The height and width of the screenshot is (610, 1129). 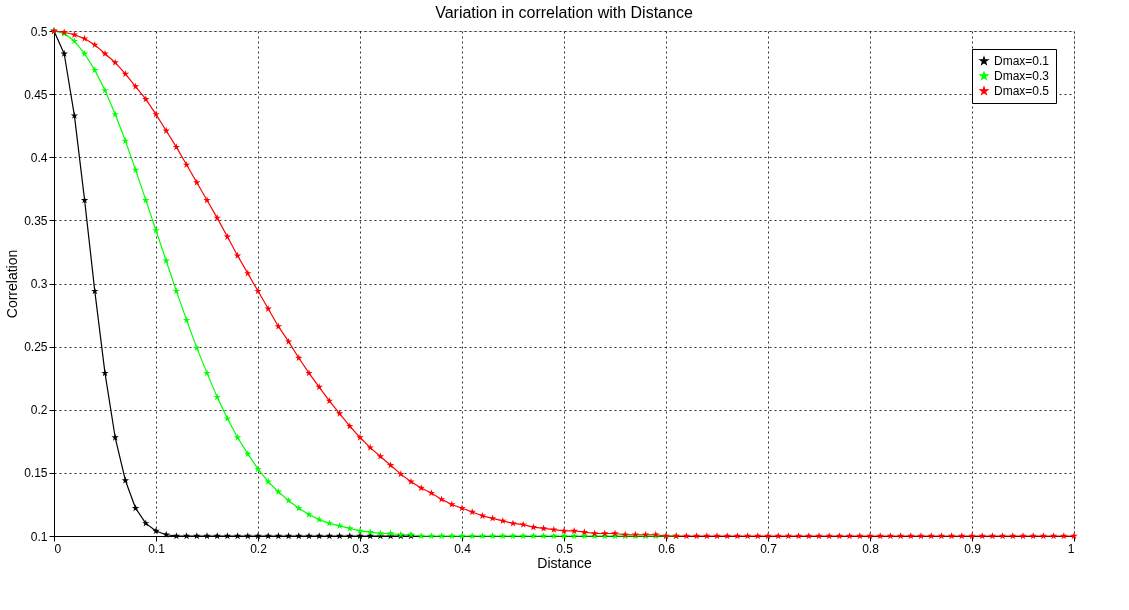 I want to click on x-tick-label: 1, so click(x=1071, y=548).